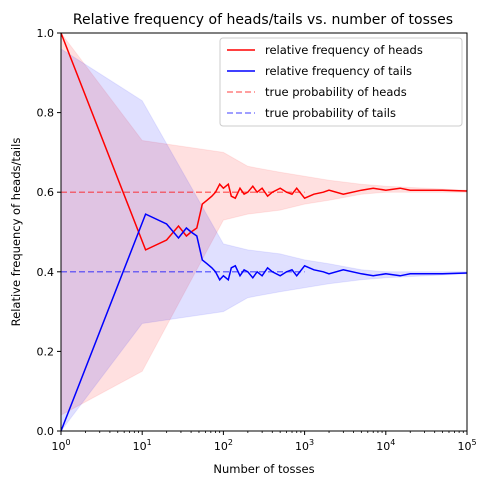 This screenshot has height=489, width=500. What do you see at coordinates (46, 113) in the screenshot?
I see `y-tick-label: 0.8` at bounding box center [46, 113].